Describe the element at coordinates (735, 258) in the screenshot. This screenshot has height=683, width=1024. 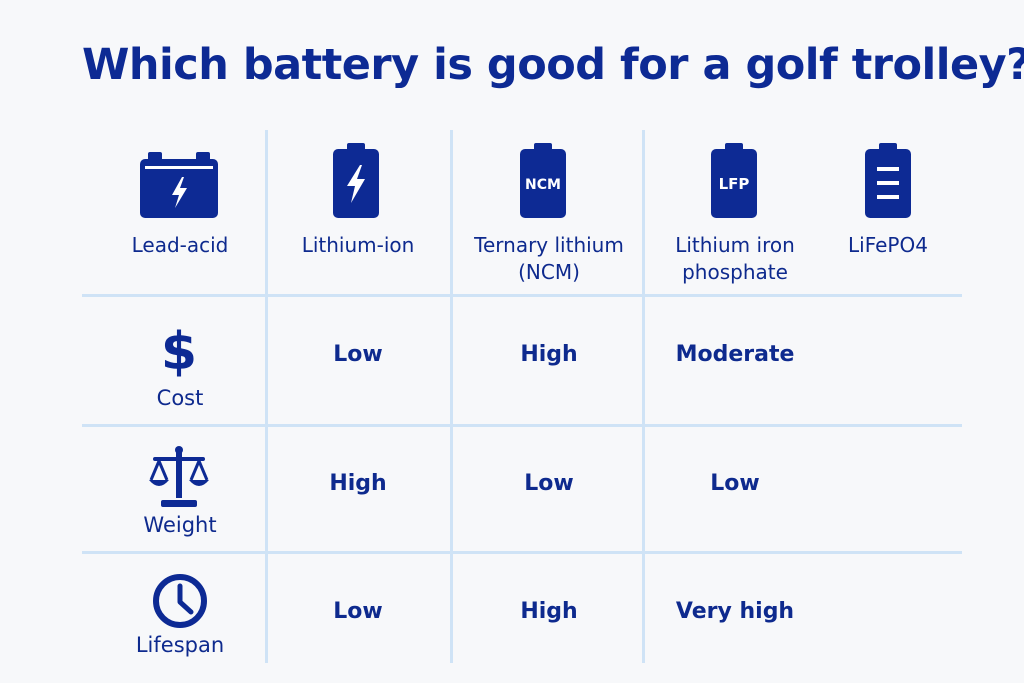
I see `battery-label-lithium-iron-phosphate: Lithium iron phosphate` at that location.